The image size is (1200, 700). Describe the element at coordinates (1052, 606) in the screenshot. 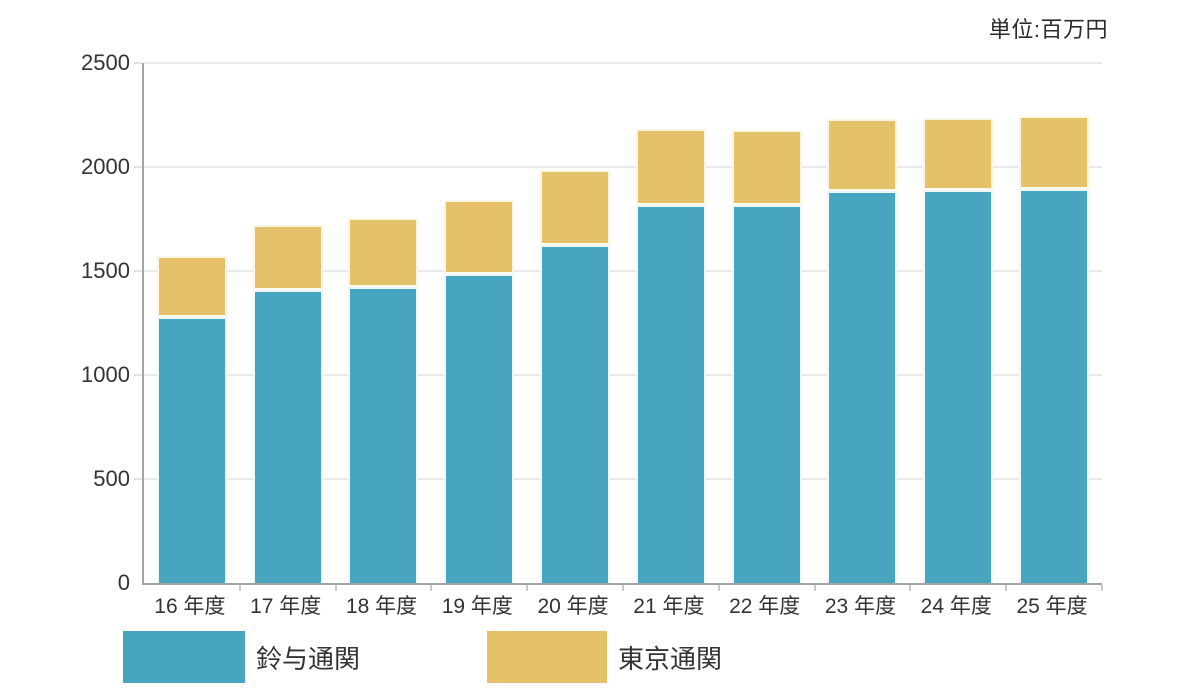

I see `x-tick-label: 25 年度` at that location.